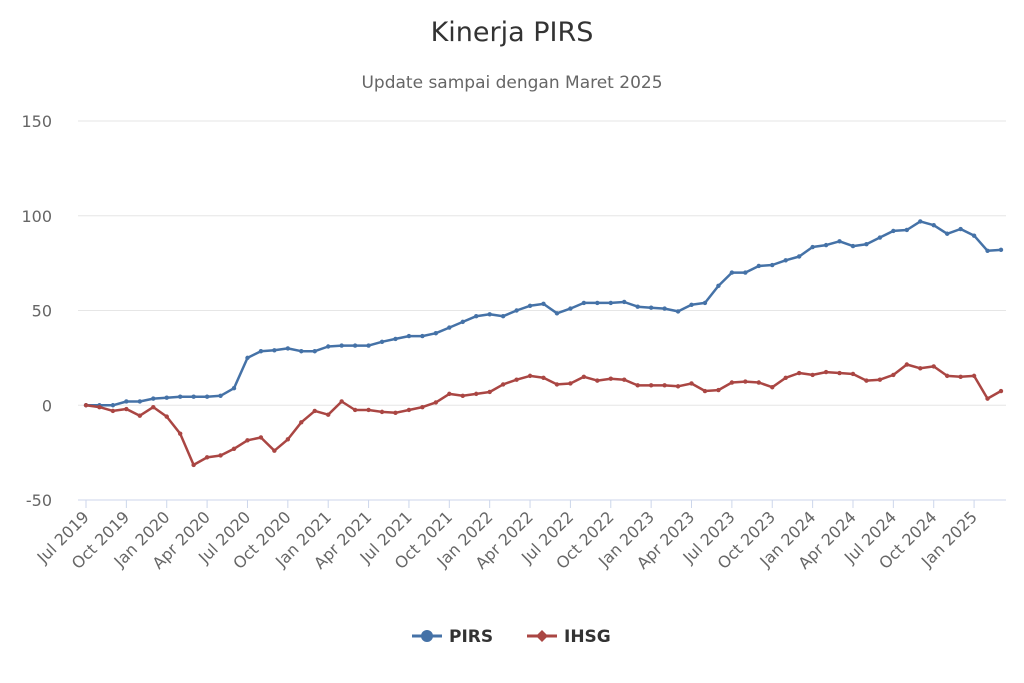 The width and height of the screenshot is (1024, 683). I want to click on legend-item-ihsg: IHSG, so click(569, 637).